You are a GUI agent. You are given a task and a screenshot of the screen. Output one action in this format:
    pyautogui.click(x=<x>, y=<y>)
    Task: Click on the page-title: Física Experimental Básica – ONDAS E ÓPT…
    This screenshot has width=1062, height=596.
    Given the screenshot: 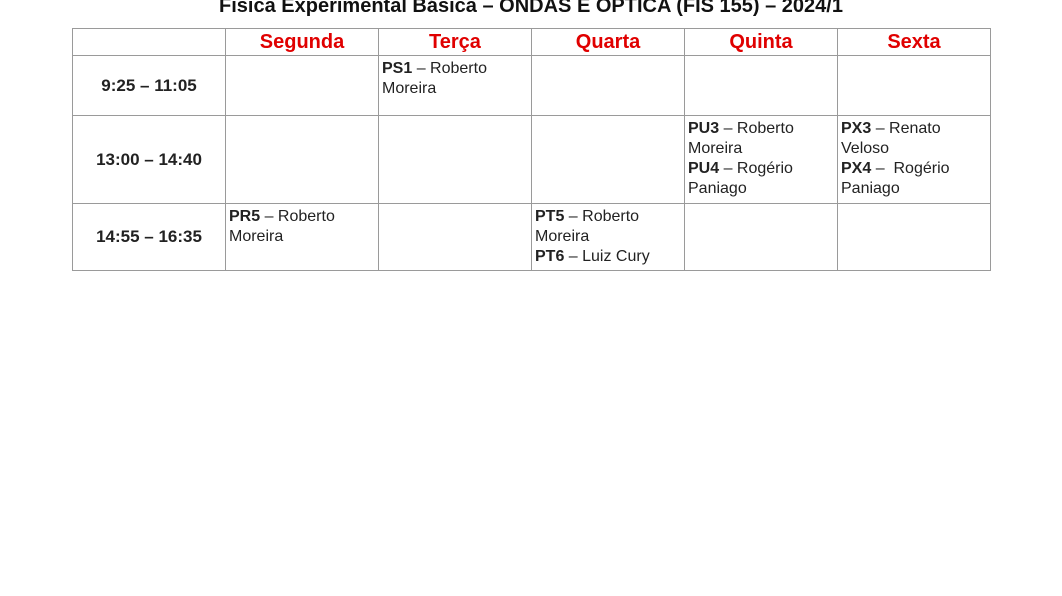 What is the action you would take?
    pyautogui.click(x=531, y=8)
    